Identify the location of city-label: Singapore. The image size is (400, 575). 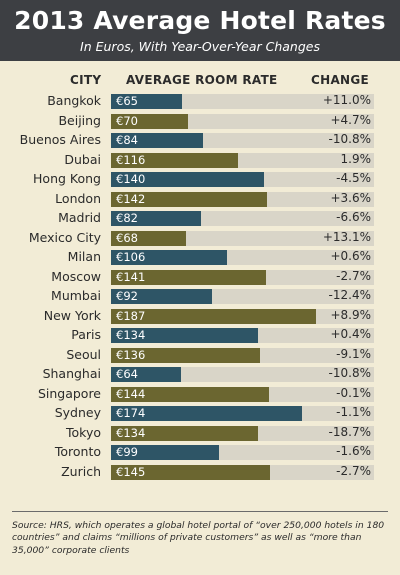
(69, 393).